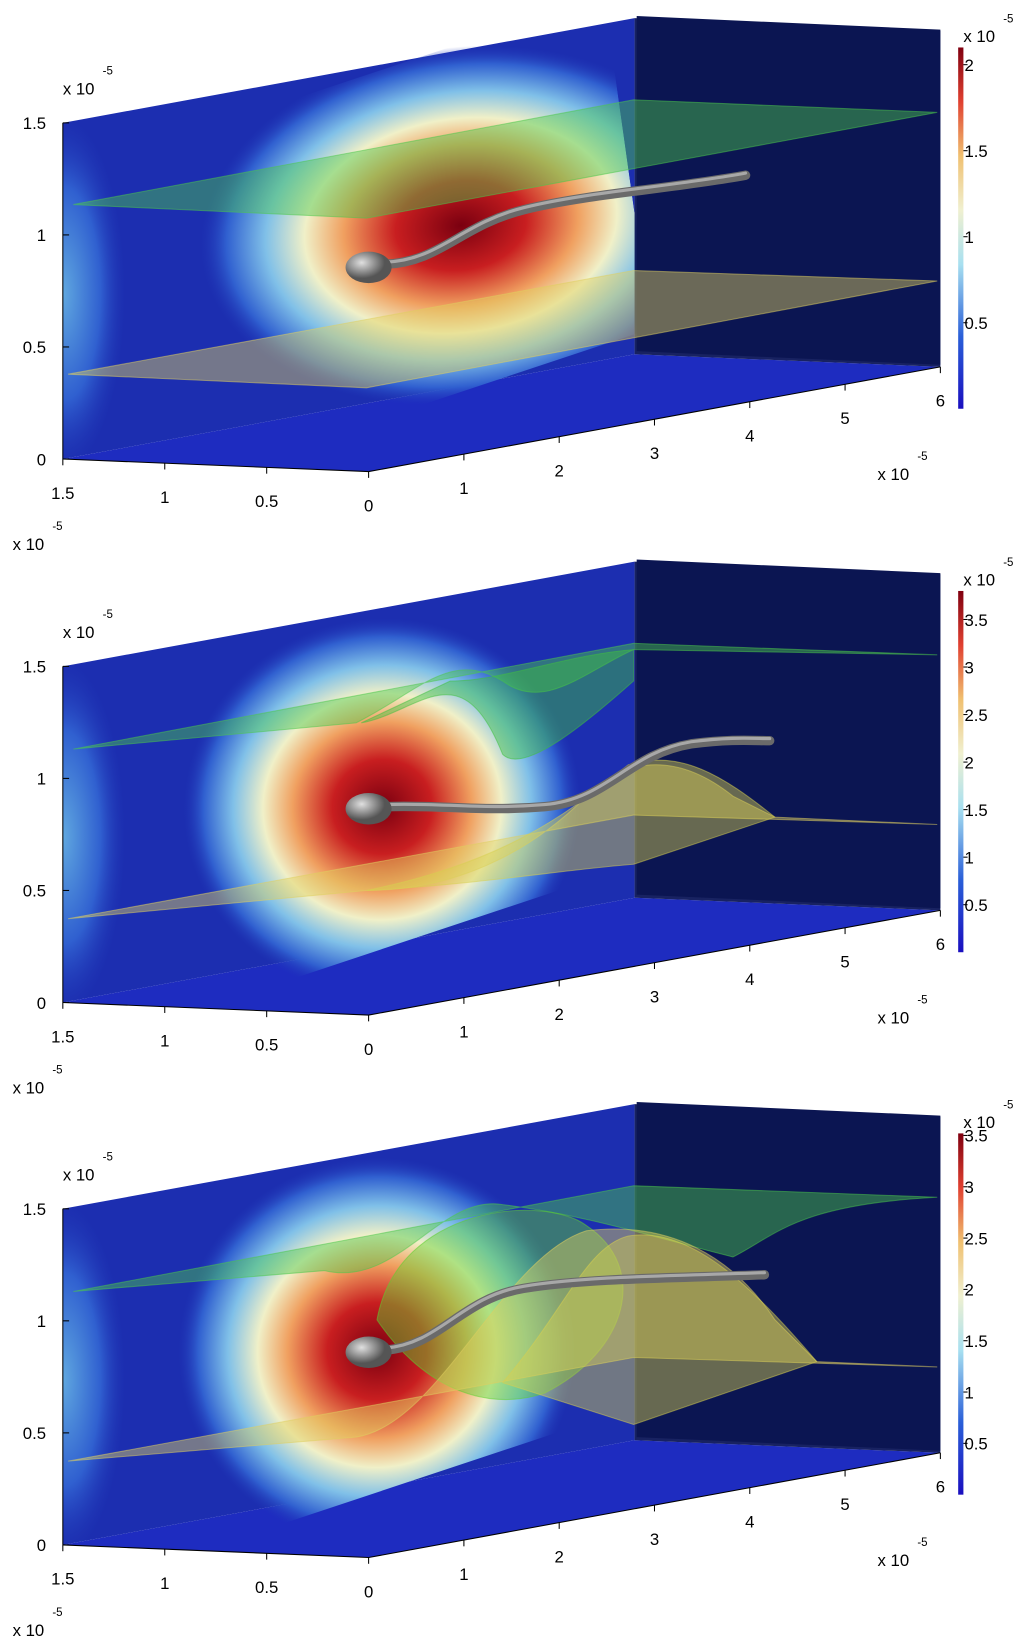  I want to click on right-panel, so click(788, 734).